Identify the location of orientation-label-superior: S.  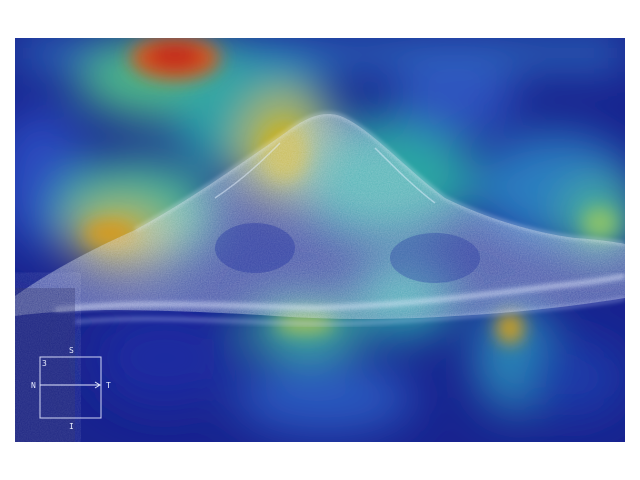
(71, 350).